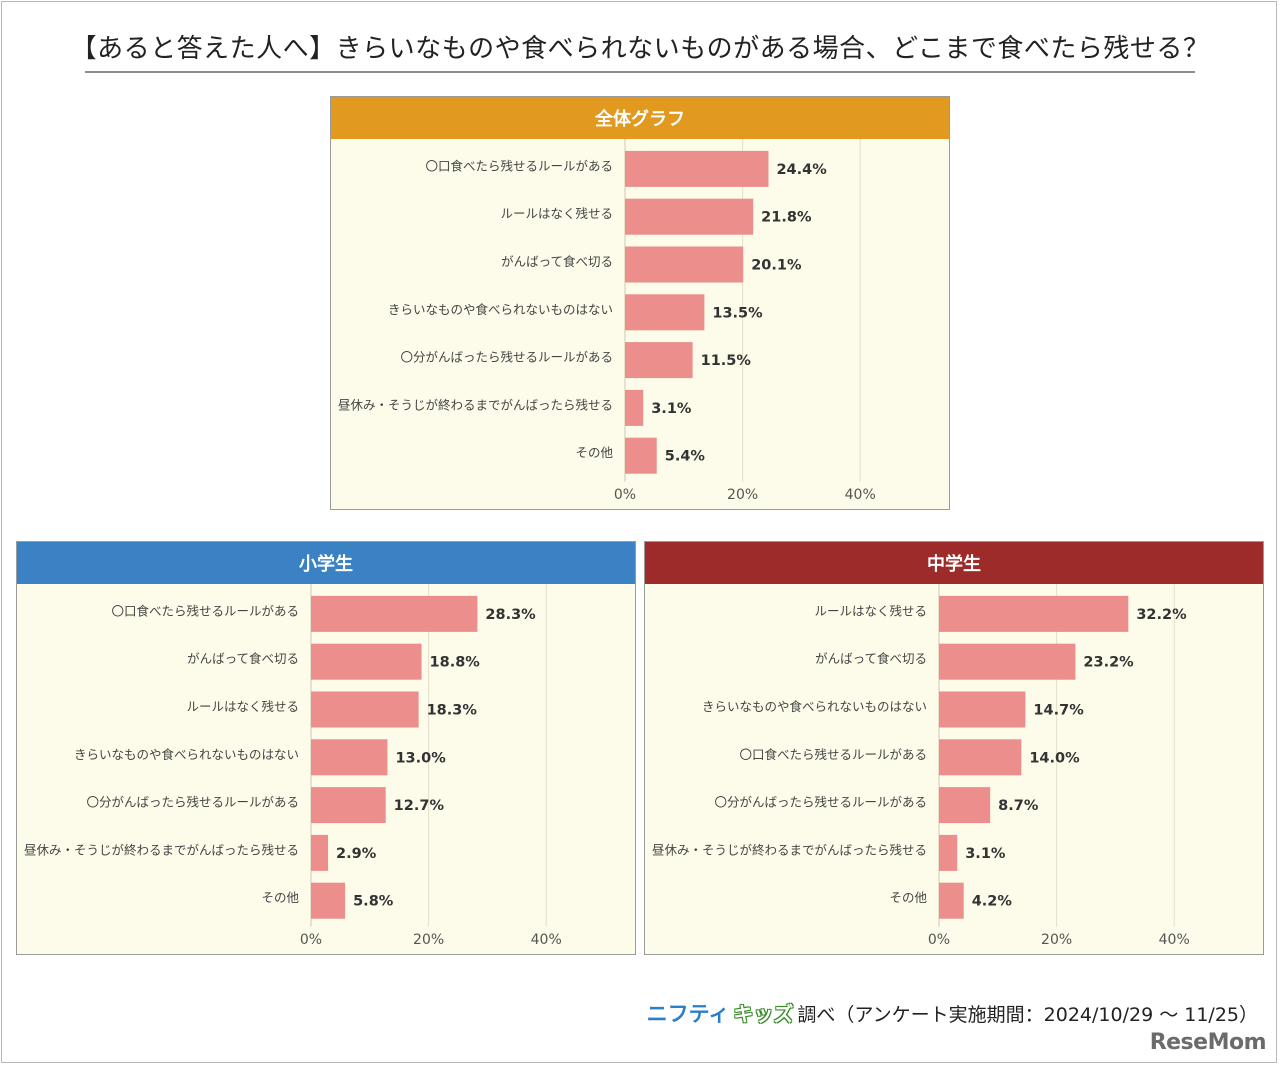 Image resolution: width=1280 pixels, height=1066 pixels. I want to click on elementary-category-label: がんばって食べ切る, so click(243, 658).